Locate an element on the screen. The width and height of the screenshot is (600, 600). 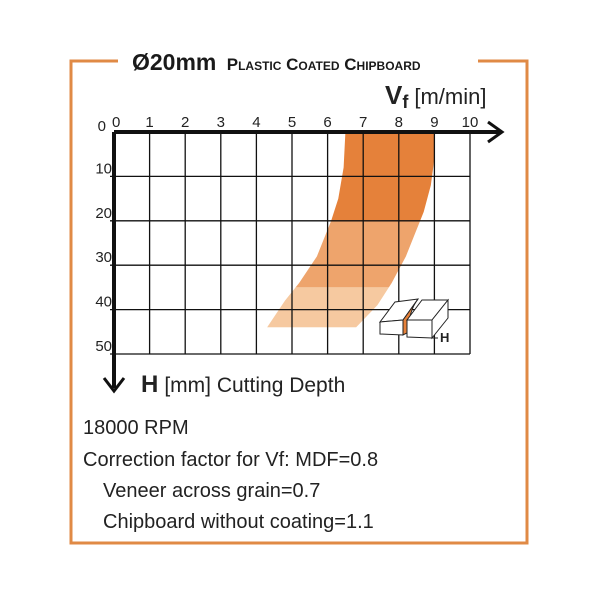
y-tick-label: 40 is located at coordinates (103, 302).